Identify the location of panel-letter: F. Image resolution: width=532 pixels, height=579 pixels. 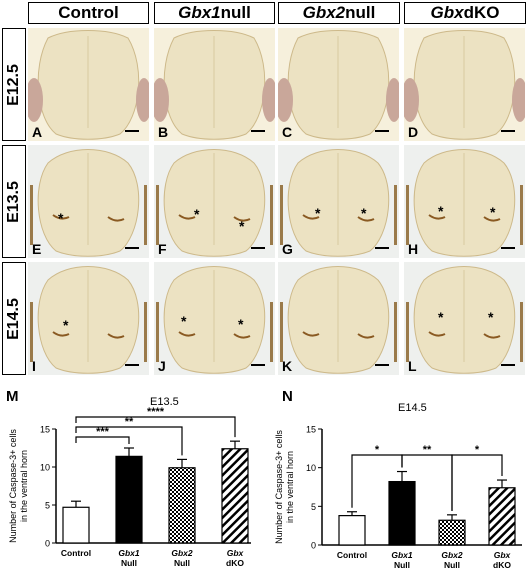
(162, 249).